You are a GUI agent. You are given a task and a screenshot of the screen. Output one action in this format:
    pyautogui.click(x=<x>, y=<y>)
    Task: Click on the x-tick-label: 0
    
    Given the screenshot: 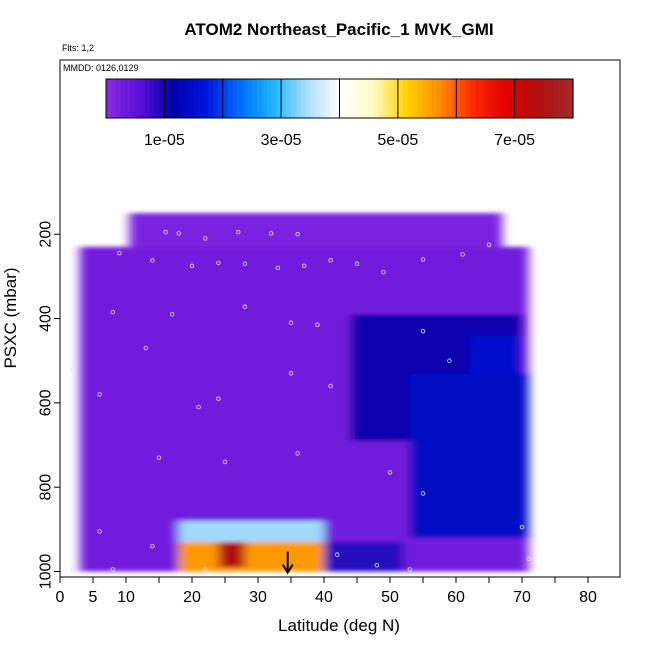 What is the action you would take?
    pyautogui.click(x=60, y=597)
    